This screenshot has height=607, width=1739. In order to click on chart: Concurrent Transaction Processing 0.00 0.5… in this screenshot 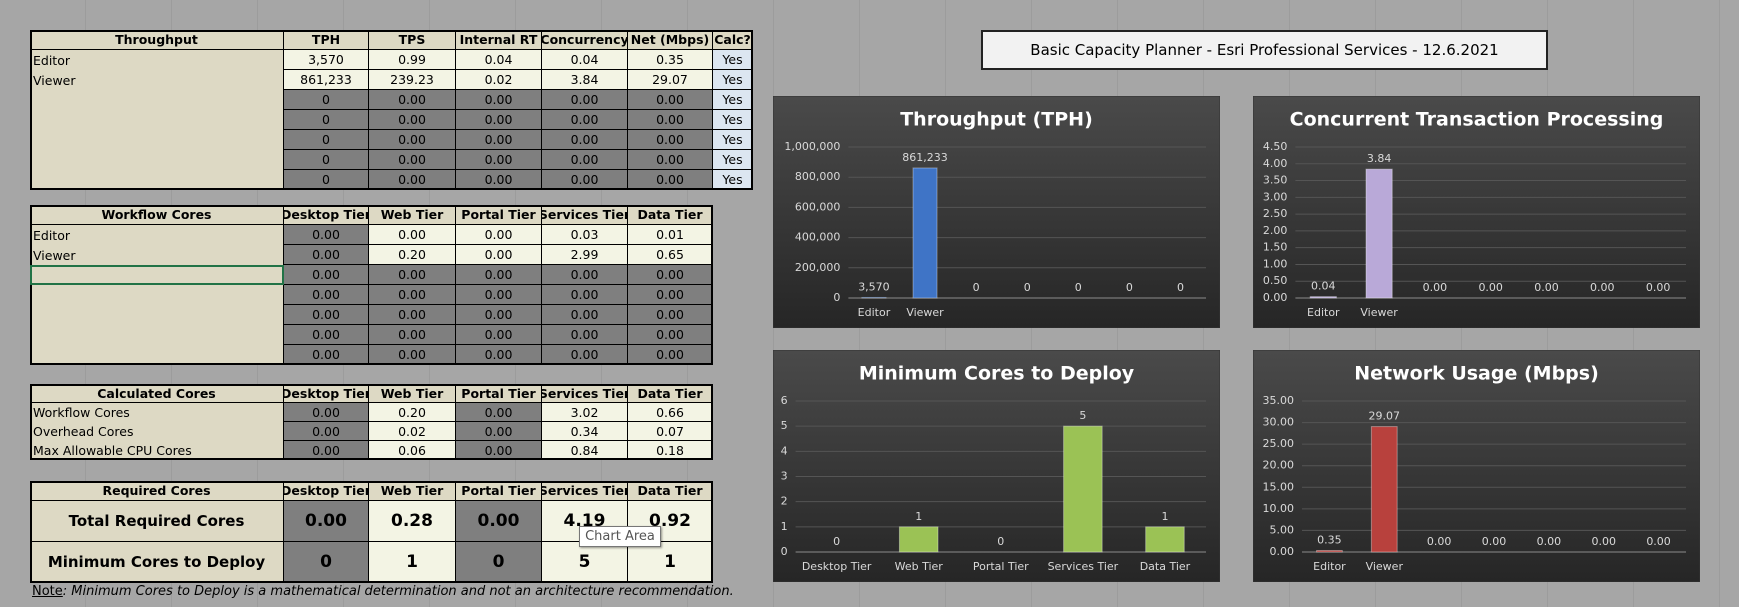, I will do `click(1476, 212)`.